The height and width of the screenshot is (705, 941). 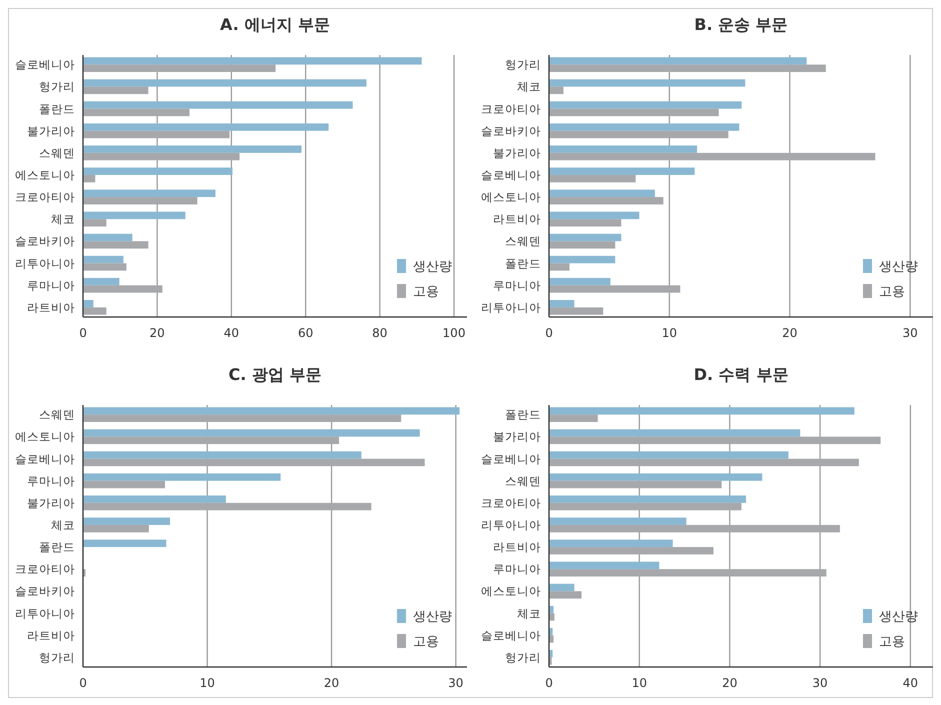 I want to click on chart-title: A. 에너지 부문, so click(x=275, y=24).